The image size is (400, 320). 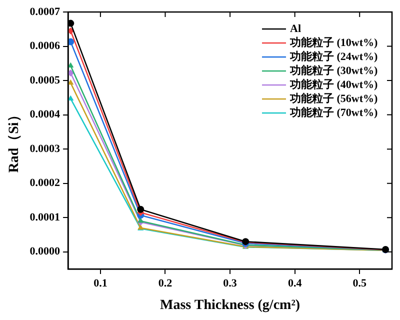 I want to click on y-tick-label: 0.0005, so click(x=45, y=80).